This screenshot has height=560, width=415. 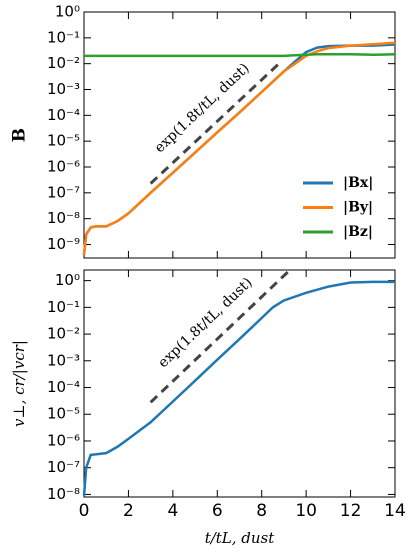 What do you see at coordinates (63, 244) in the screenshot?
I see `y-tick-label: 10⁻⁹` at bounding box center [63, 244].